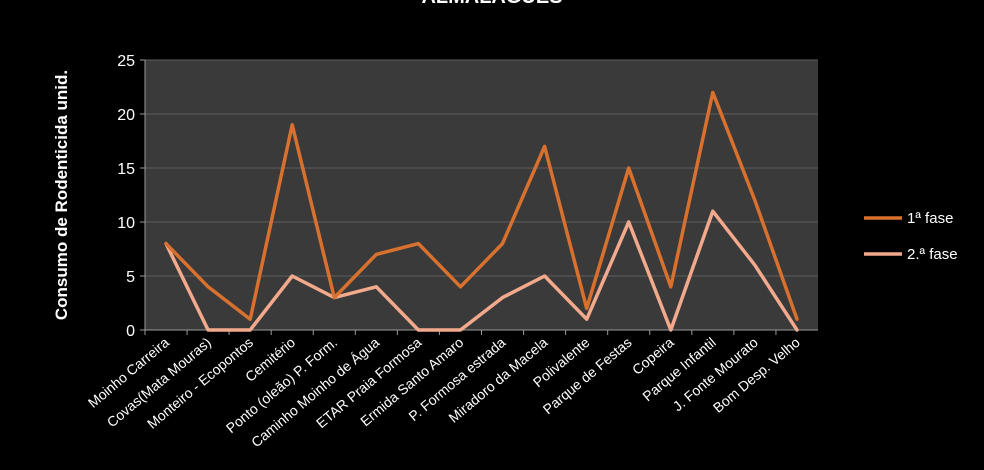 This screenshot has width=984, height=470. I want to click on y-tick-labels: 0 5 10 15 20 25, so click(126, 196).